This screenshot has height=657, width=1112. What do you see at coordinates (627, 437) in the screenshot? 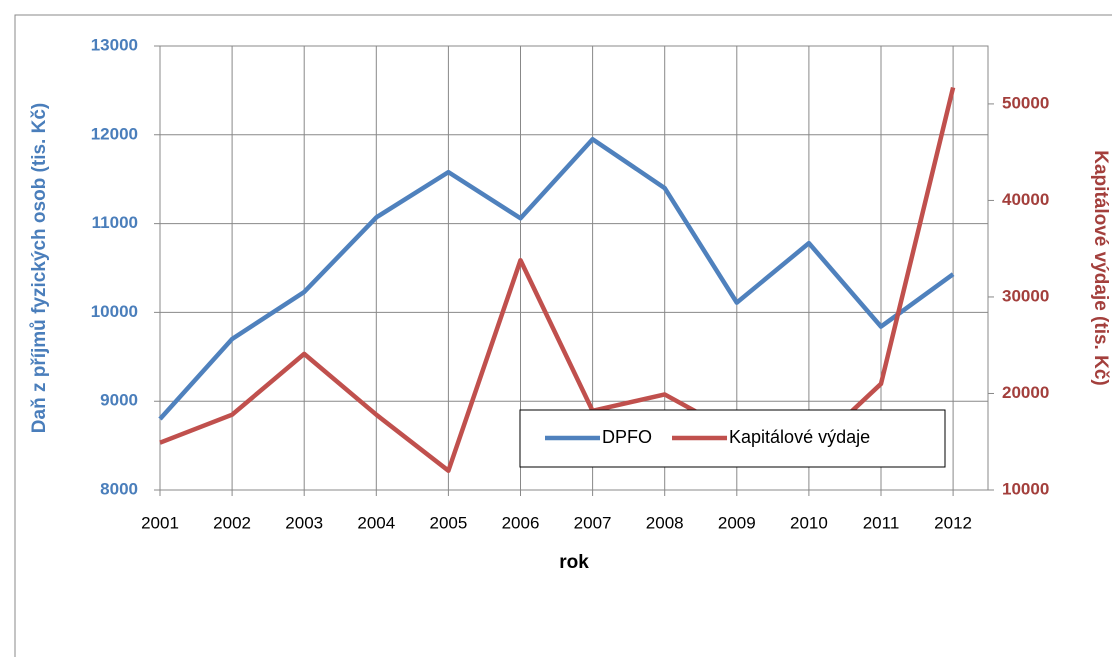
I see `legend-label: DPFO` at bounding box center [627, 437].